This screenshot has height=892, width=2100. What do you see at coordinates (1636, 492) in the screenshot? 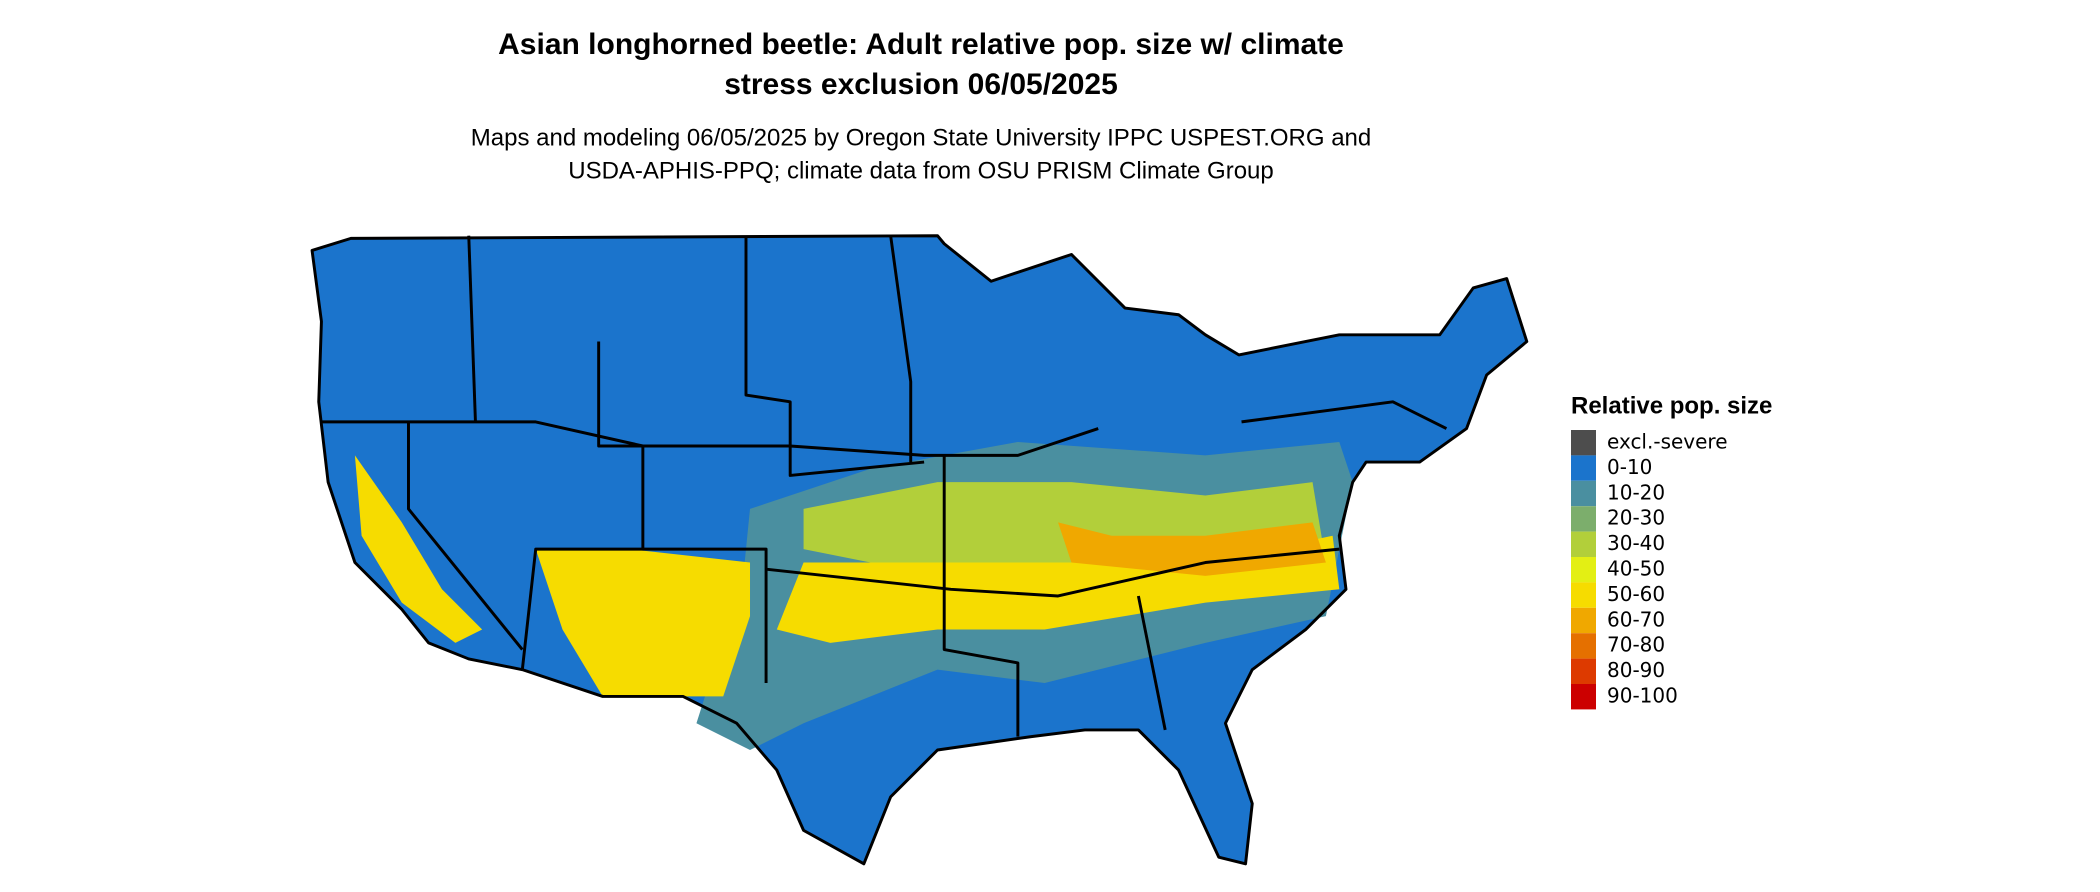
I see `legend-label: 10-20` at bounding box center [1636, 492].